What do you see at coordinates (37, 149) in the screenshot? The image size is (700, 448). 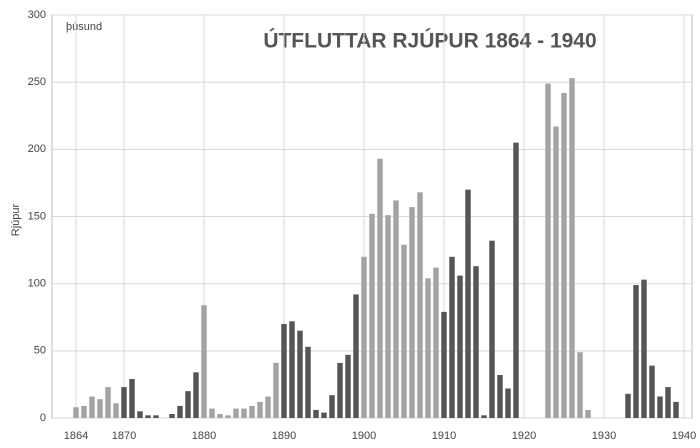 I see `y-tick-label: 200` at bounding box center [37, 149].